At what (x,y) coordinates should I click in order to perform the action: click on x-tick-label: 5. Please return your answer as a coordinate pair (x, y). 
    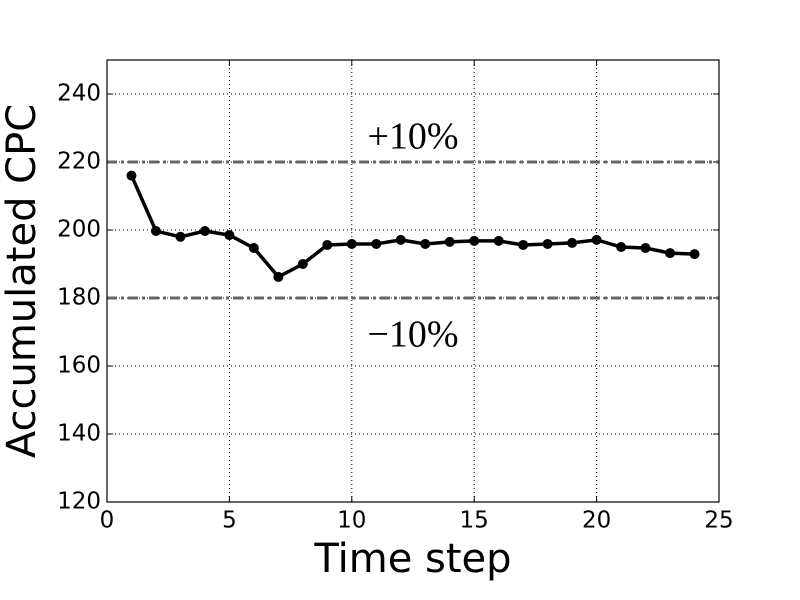
    Looking at the image, I should click on (229, 521).